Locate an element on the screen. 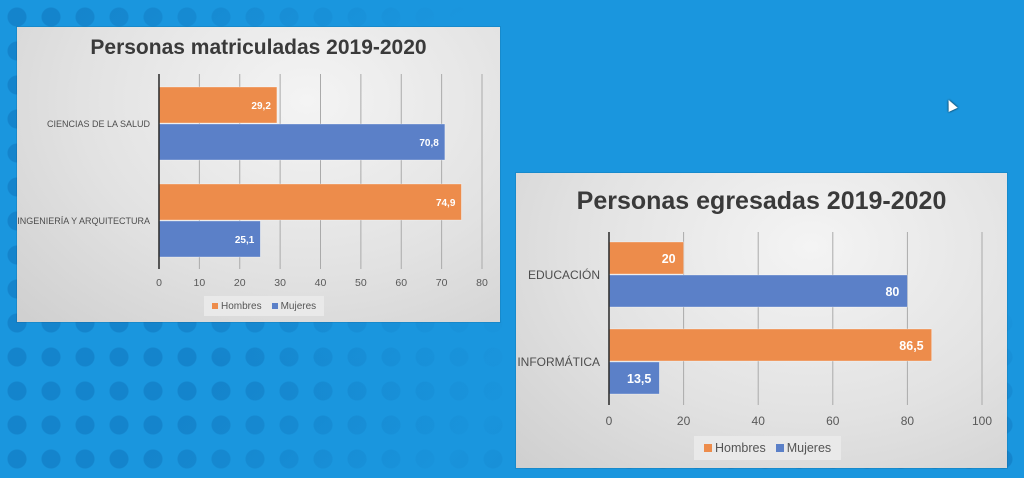  x-tick-label: 50 is located at coordinates (361, 283).